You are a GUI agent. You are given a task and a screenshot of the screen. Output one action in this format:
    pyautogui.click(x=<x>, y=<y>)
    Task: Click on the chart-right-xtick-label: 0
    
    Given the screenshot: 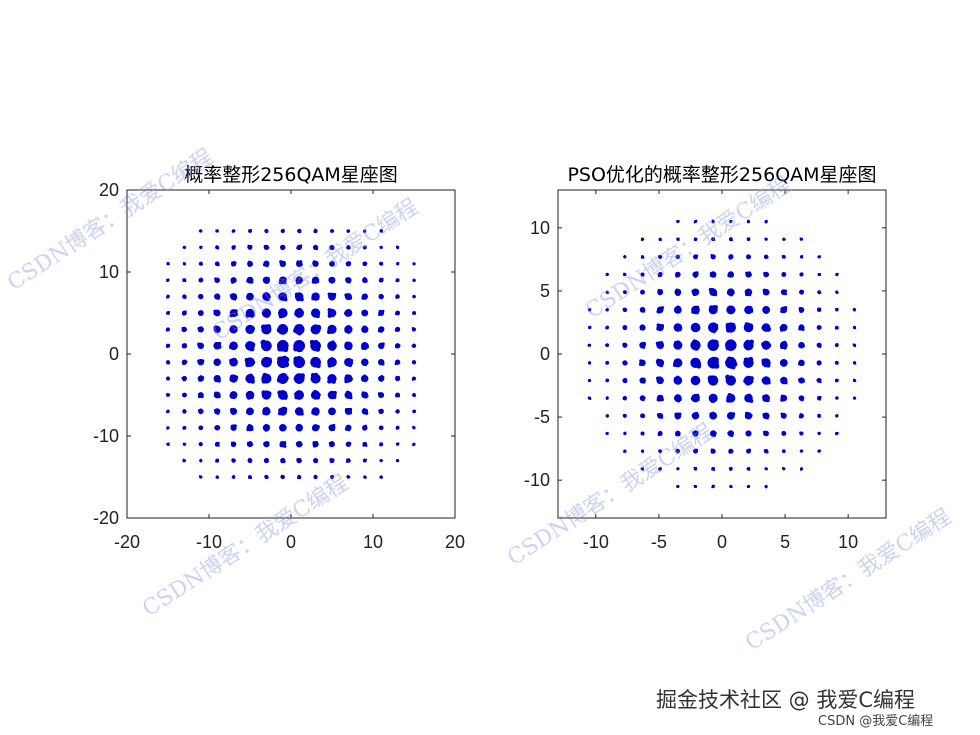 What is the action you would take?
    pyautogui.click(x=722, y=542)
    